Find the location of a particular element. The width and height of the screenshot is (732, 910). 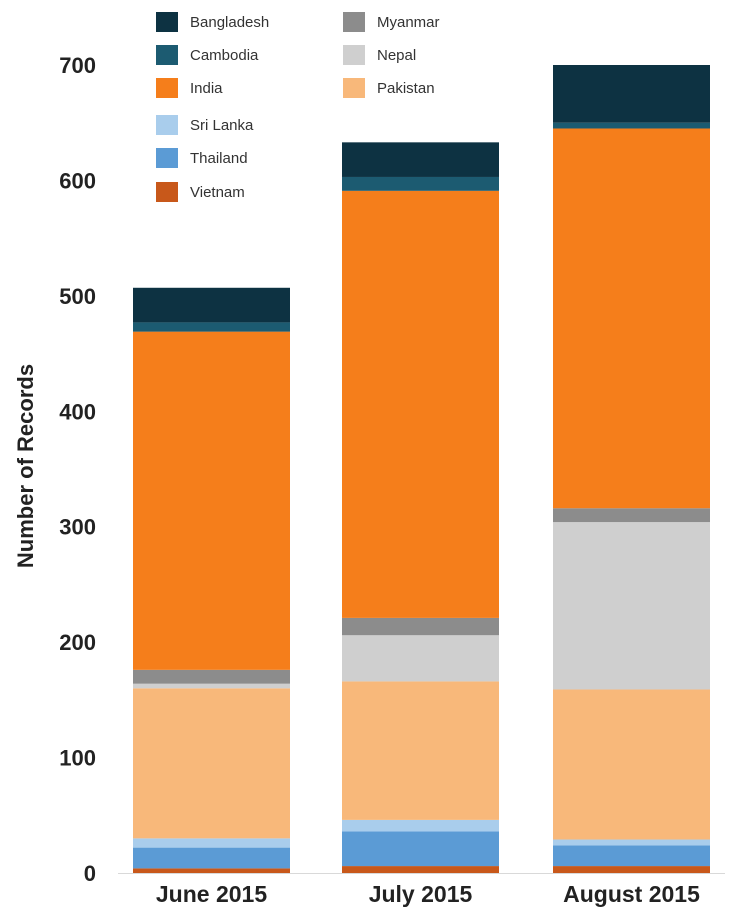

legend-item-nepal: Nepal is located at coordinates (379, 55).